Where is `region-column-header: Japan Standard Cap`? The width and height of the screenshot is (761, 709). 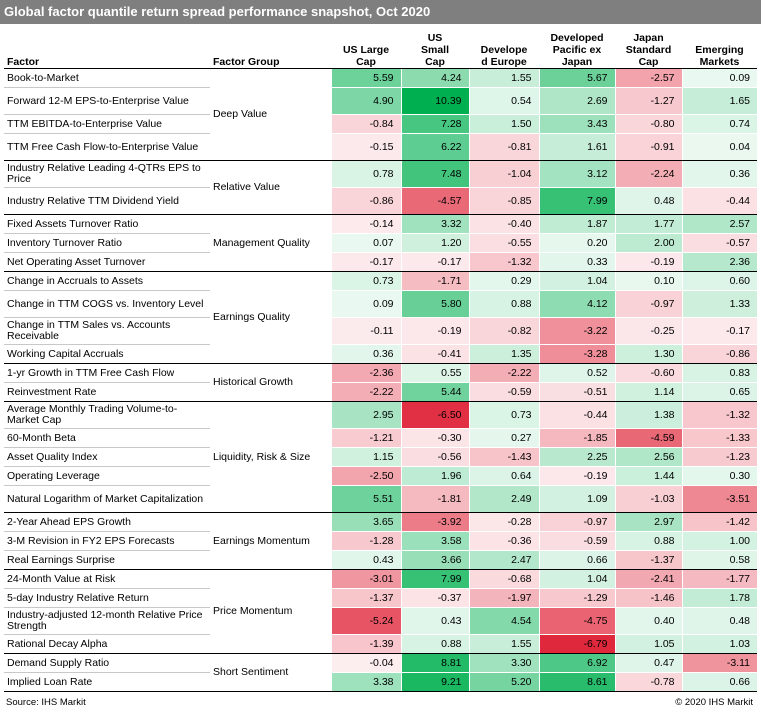
region-column-header: Japan Standard Cap is located at coordinates (648, 50).